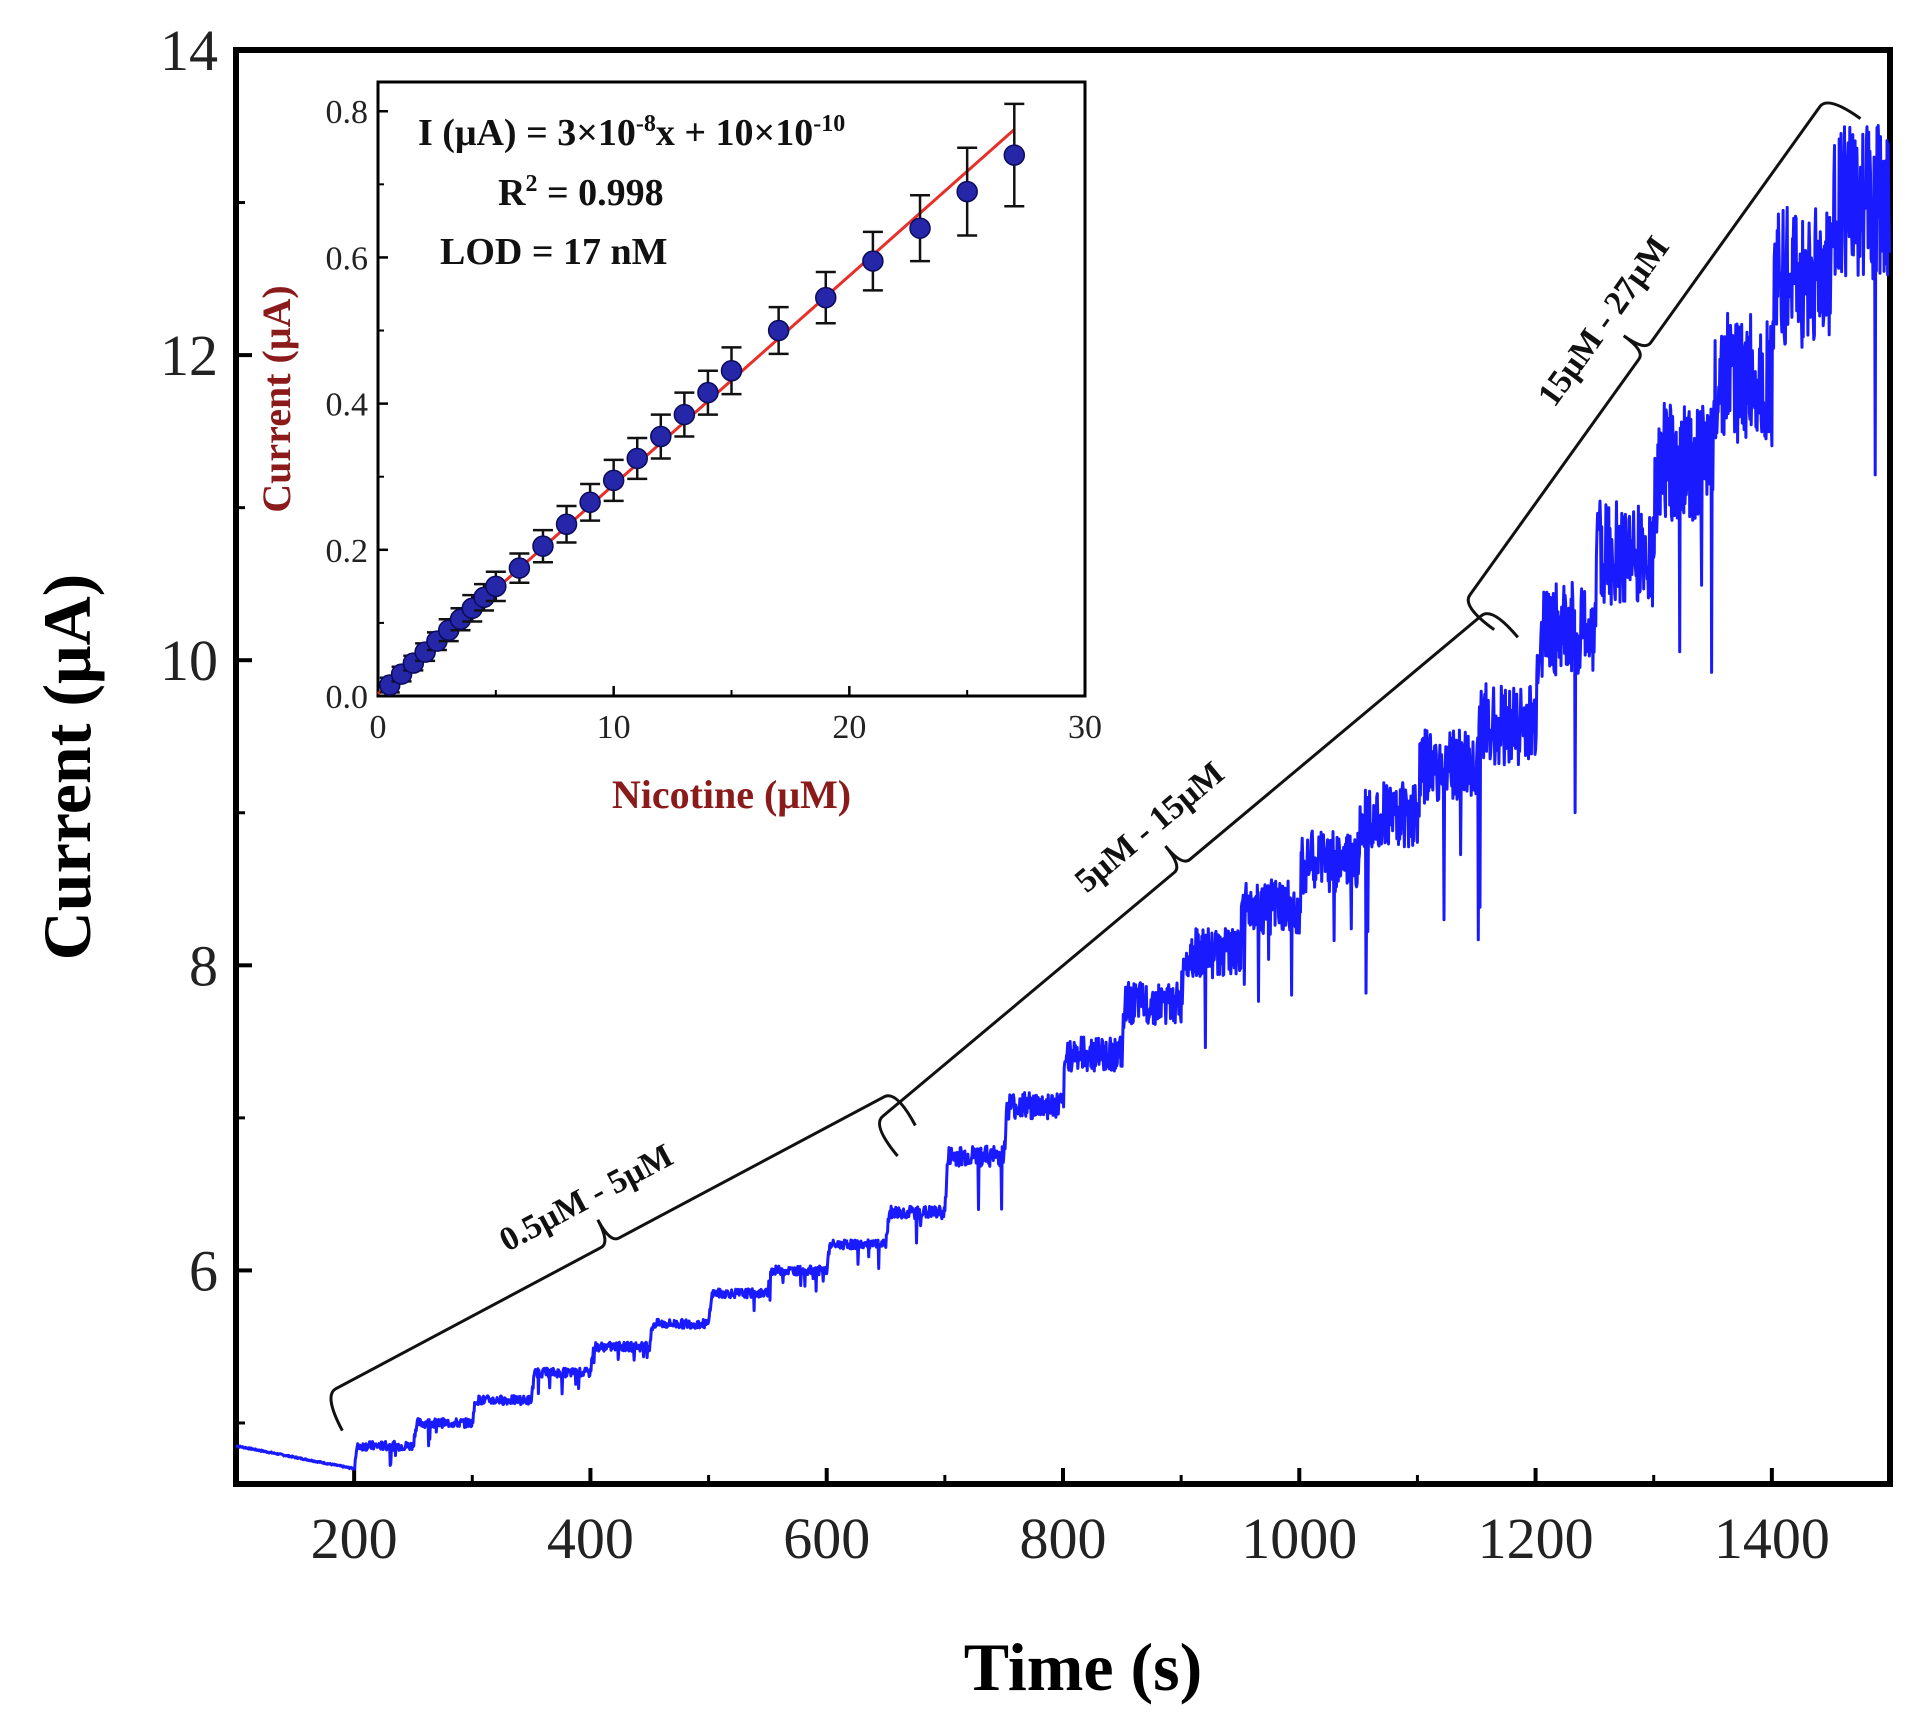 The height and width of the screenshot is (1718, 1918). I want to click on y-tick-label: 12, so click(189, 355).